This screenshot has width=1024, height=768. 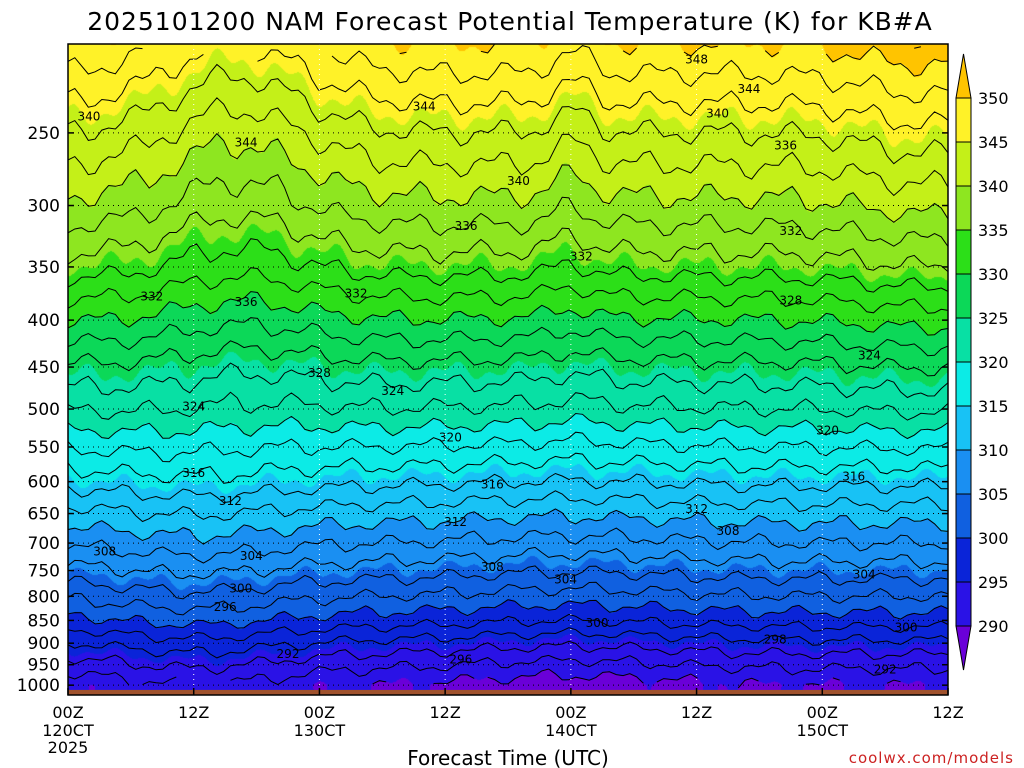 I want to click on y-tick-label: 250, so click(x=44, y=134).